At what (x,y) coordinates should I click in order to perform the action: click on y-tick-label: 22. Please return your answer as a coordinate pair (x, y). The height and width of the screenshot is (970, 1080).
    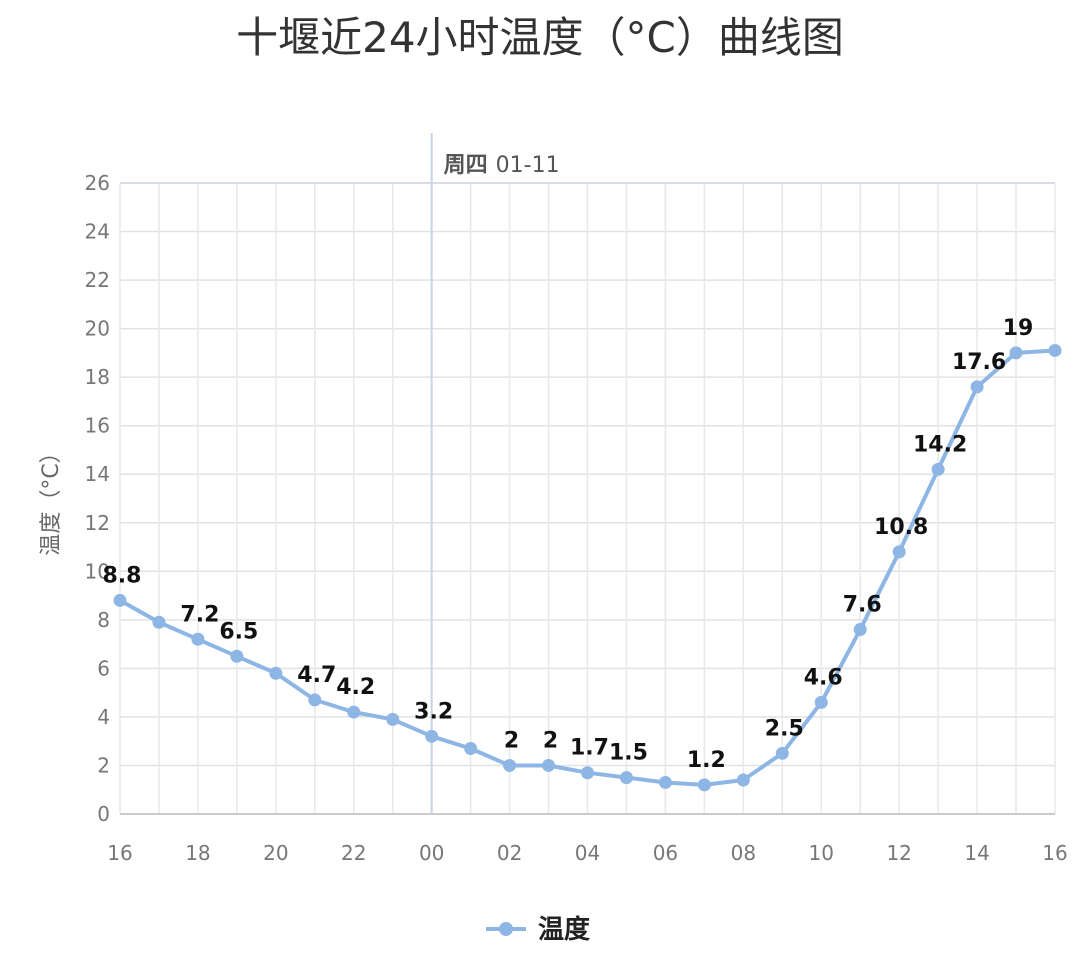
    Looking at the image, I should click on (97, 280).